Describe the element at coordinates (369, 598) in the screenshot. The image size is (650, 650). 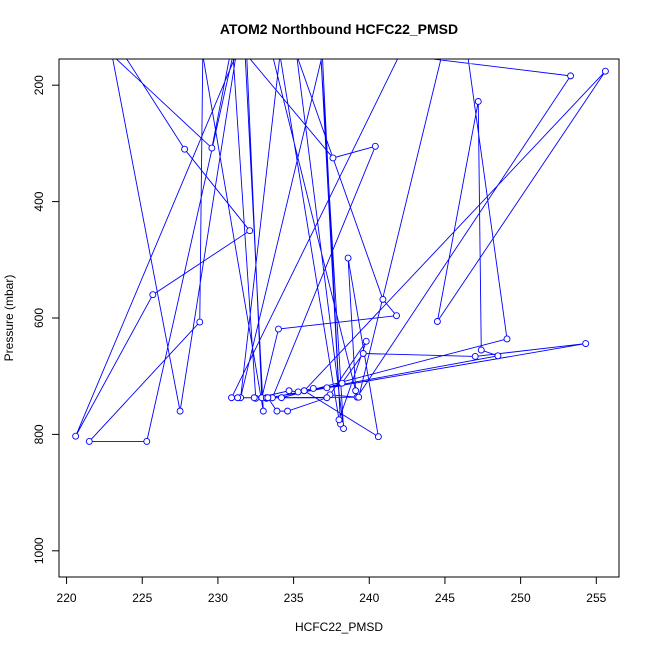
I see `x-tick-label: 240` at that location.